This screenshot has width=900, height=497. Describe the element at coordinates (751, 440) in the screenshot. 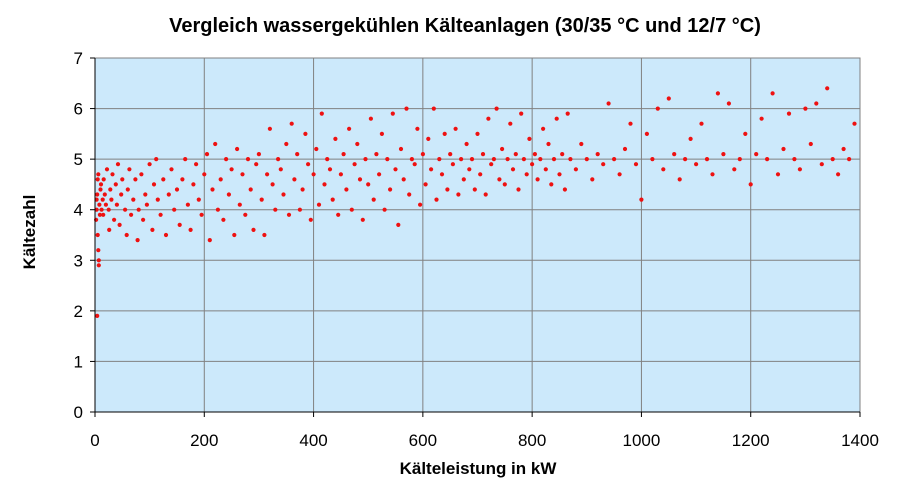

I see `x-tick-label: 1200` at that location.